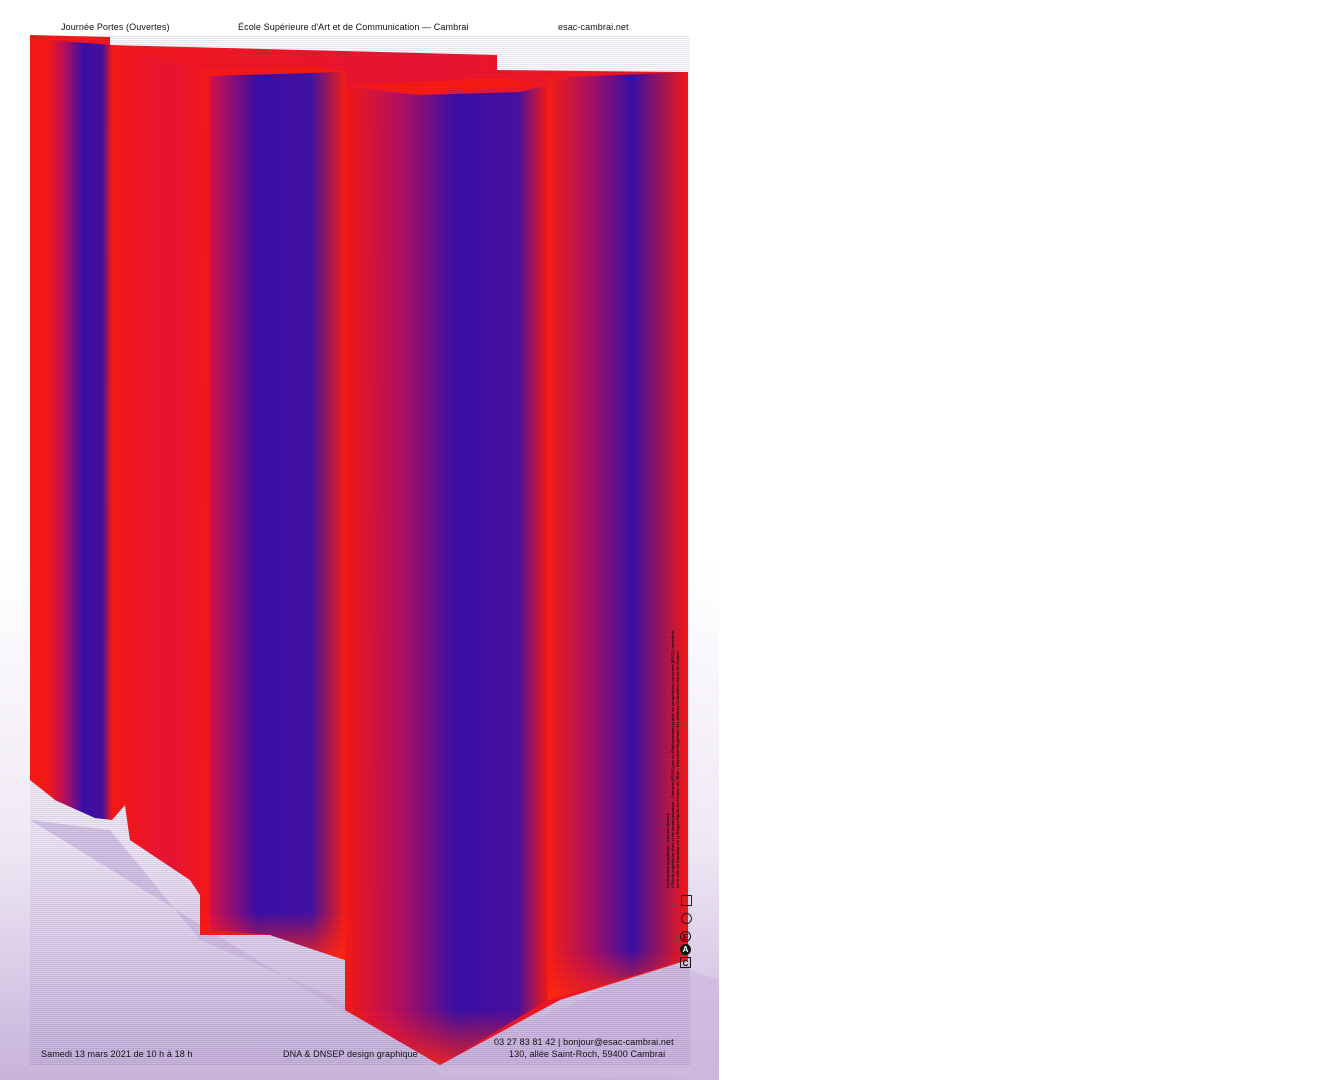 The image size is (1319, 1080). What do you see at coordinates (115, 27) in the screenshot?
I see `event-title: Journée Portes (Ouvertes)` at bounding box center [115, 27].